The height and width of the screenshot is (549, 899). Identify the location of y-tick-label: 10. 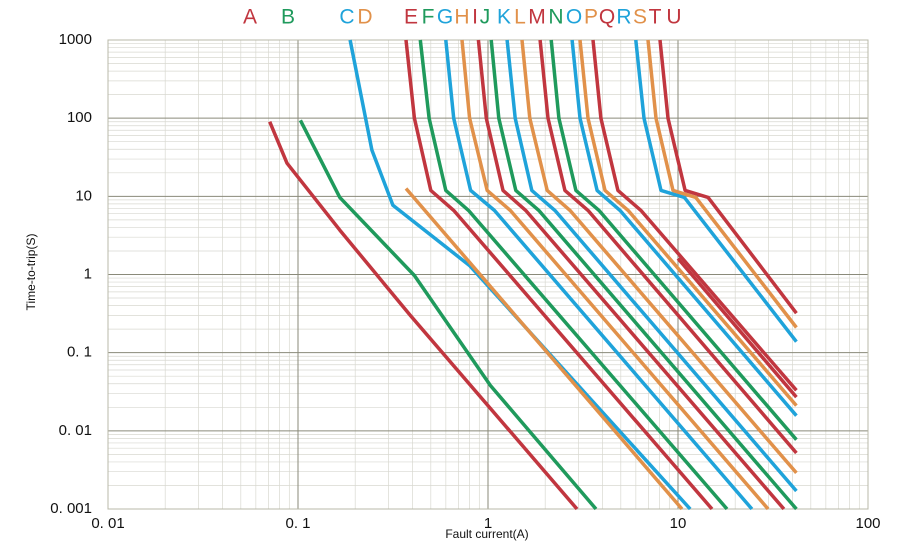
(83, 195).